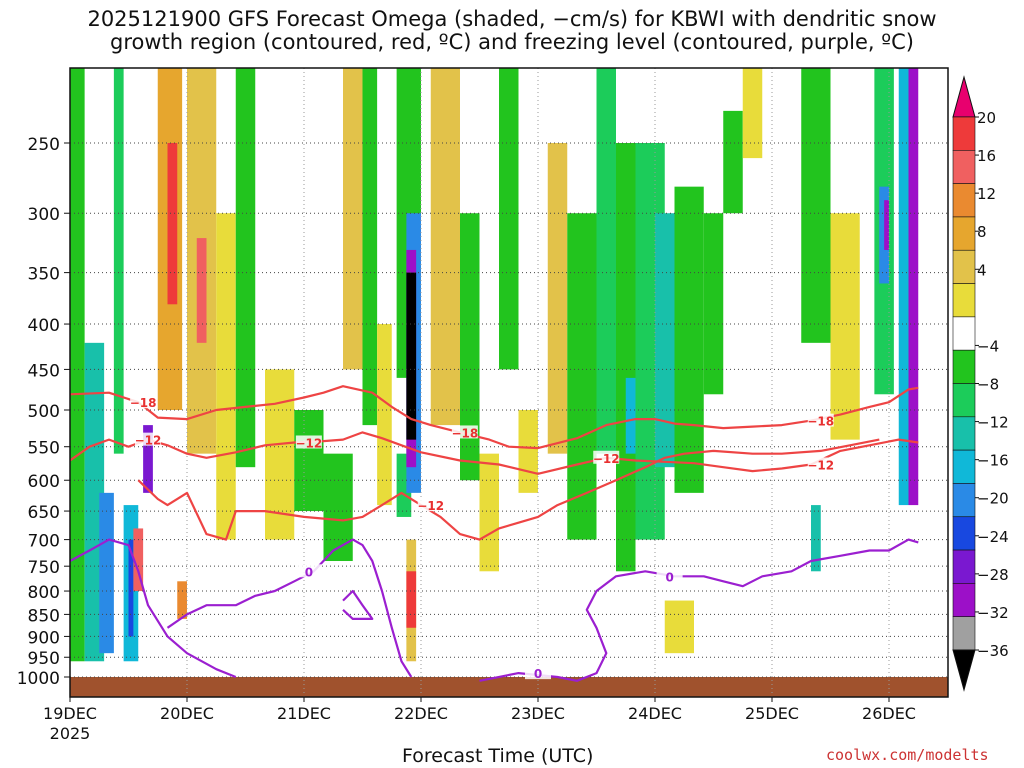 The width and height of the screenshot is (1024, 768). I want to click on colorbar-label: 4, so click(982, 270).